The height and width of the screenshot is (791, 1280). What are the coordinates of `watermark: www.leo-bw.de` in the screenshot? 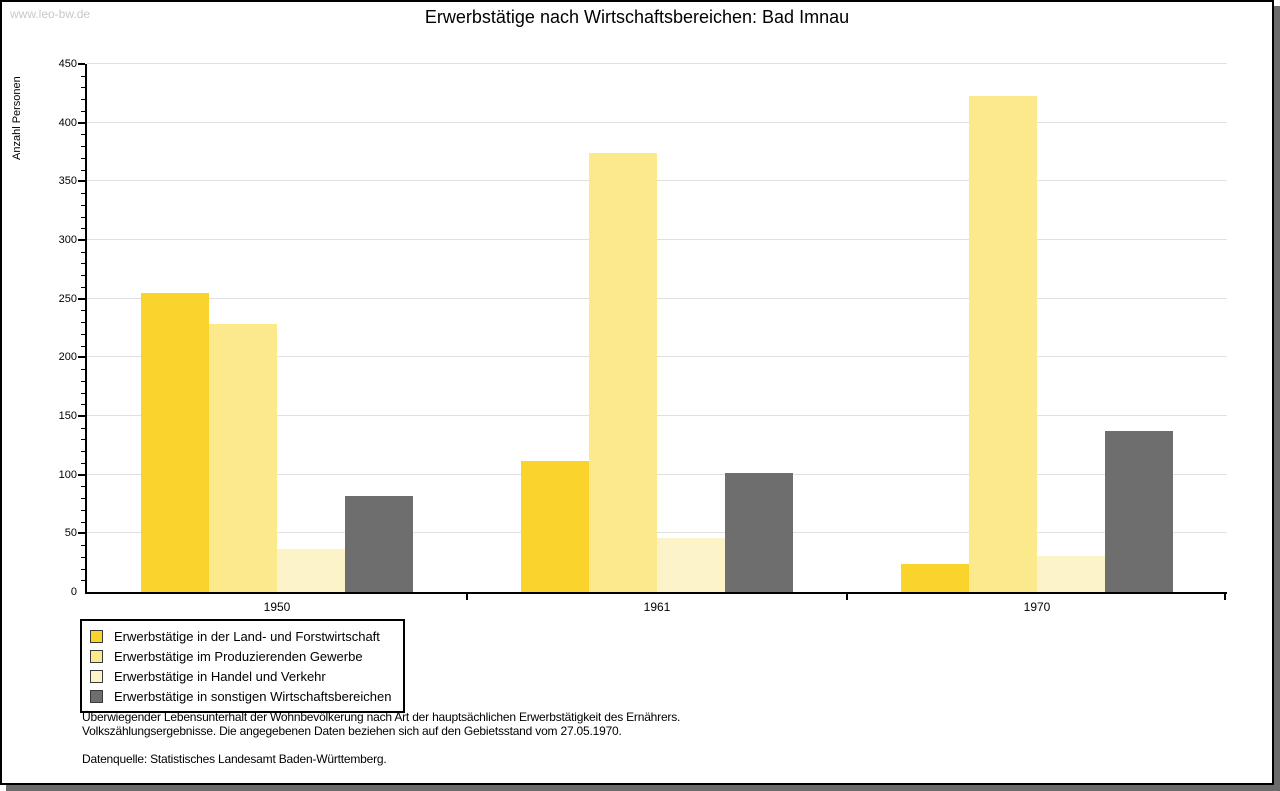 It's located at (50, 14).